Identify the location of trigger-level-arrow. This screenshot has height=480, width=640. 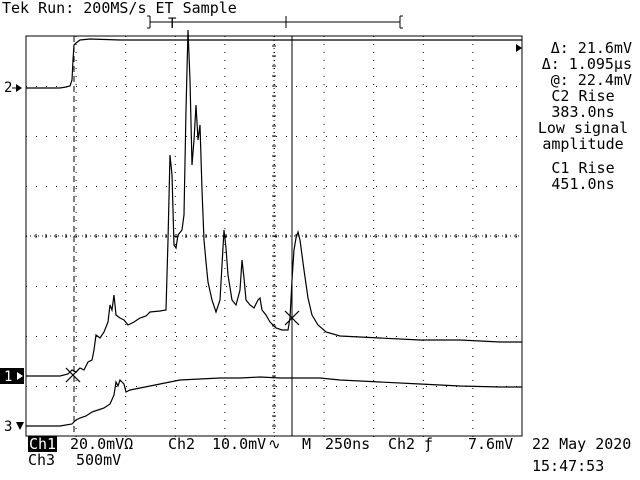
(519, 48).